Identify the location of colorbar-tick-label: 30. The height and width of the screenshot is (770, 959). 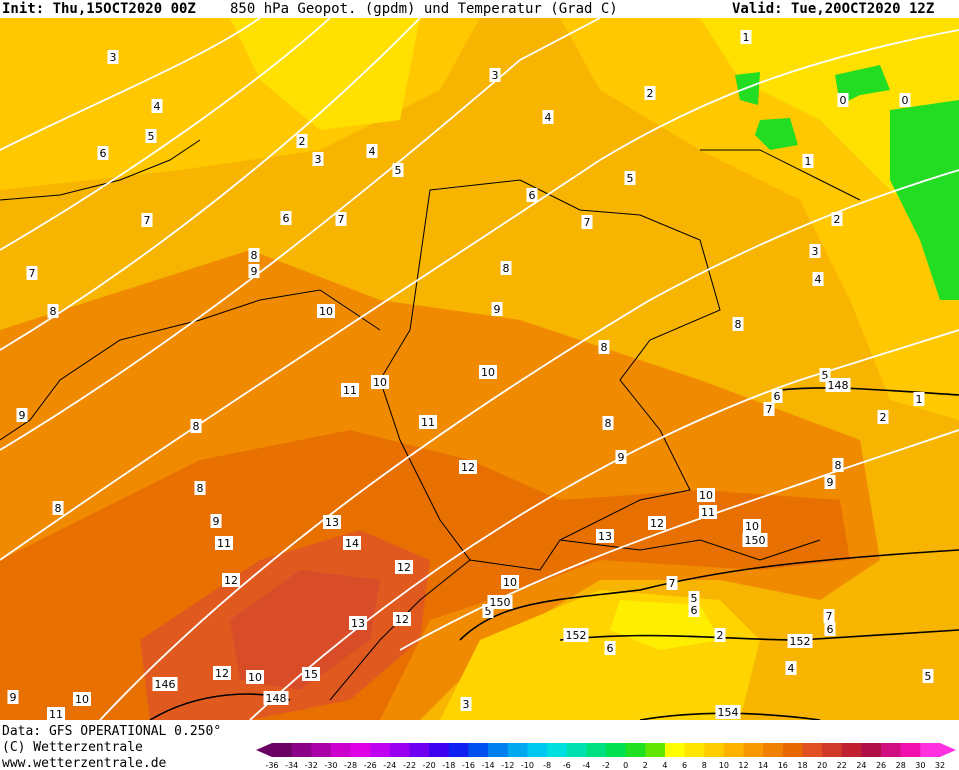
(920, 765).